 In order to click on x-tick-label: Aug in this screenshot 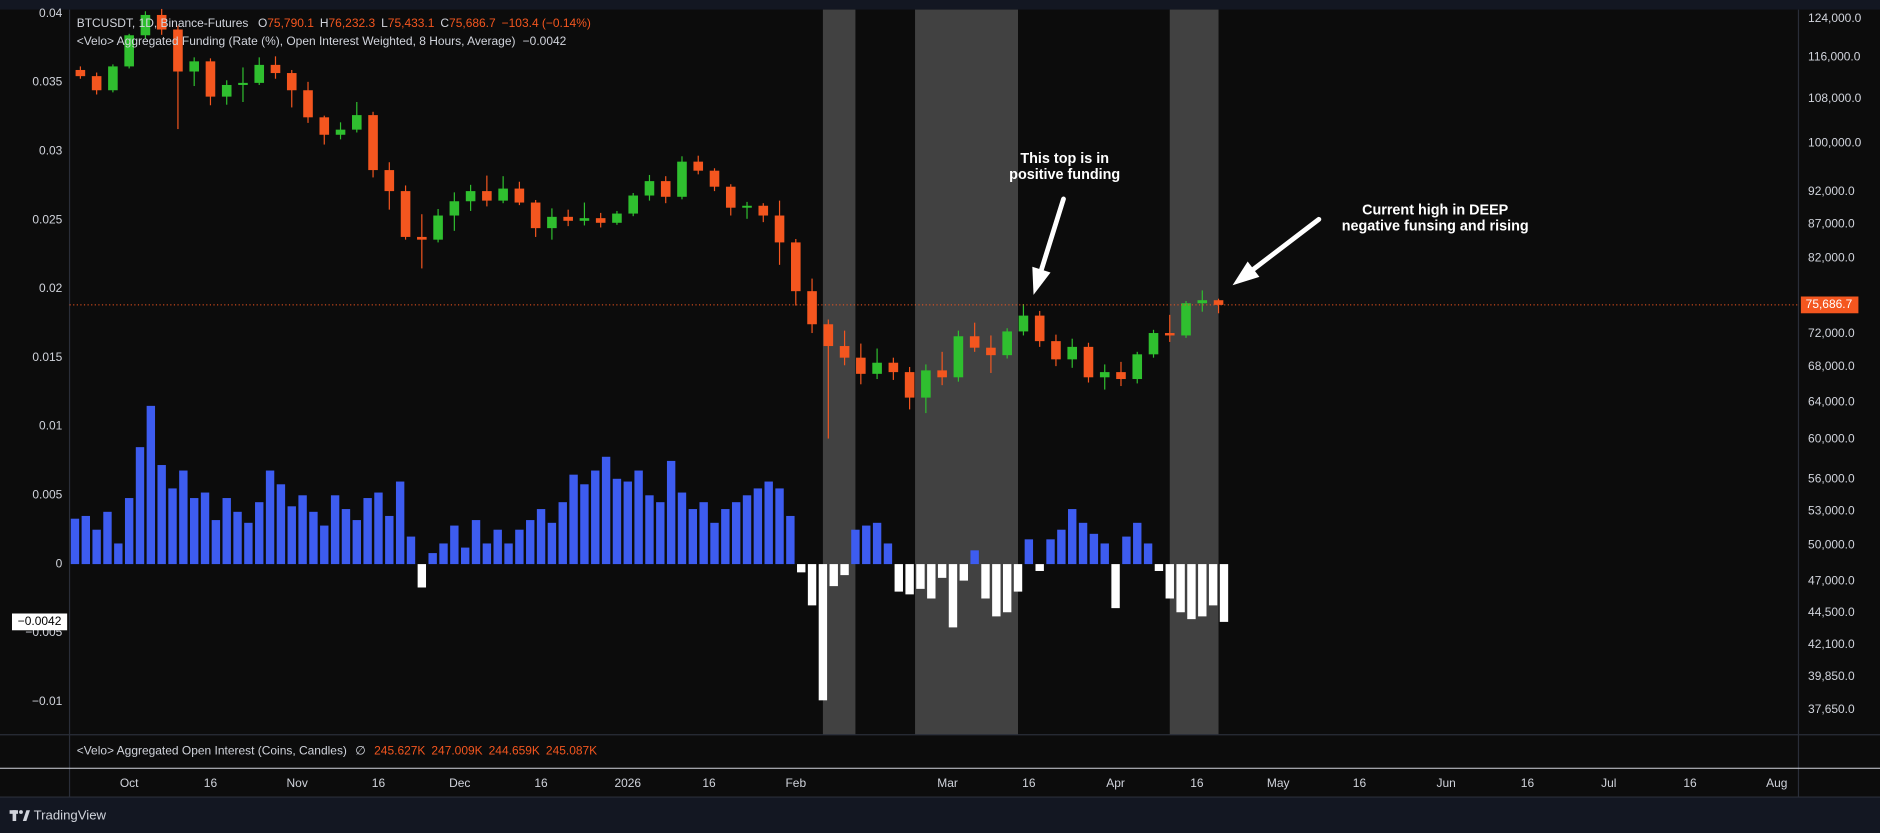, I will do `click(1776, 783)`.